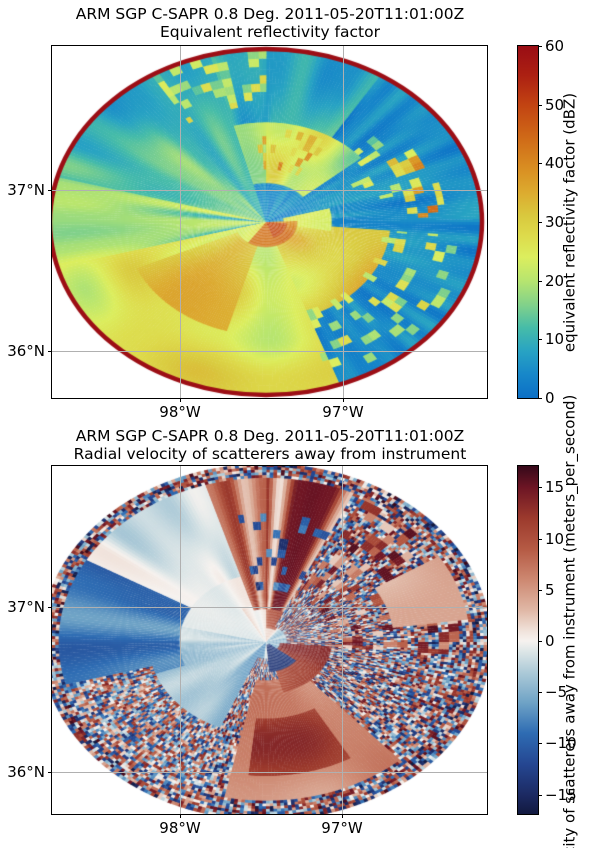 The height and width of the screenshot is (848, 604). What do you see at coordinates (528, 640) in the screenshot?
I see `velocity-colorbar` at bounding box center [528, 640].